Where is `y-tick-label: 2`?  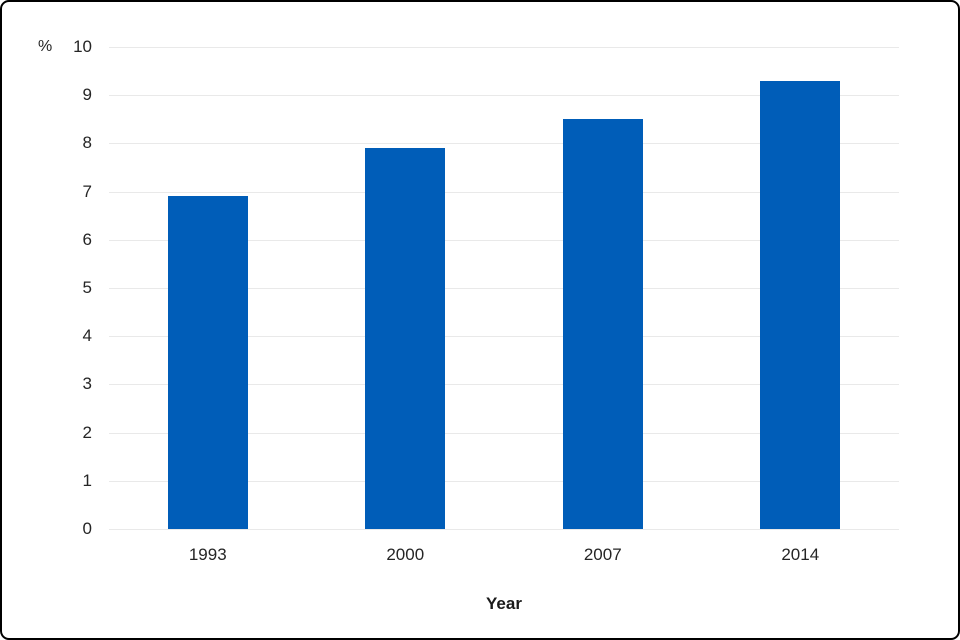
y-tick-label: 2 is located at coordinates (87, 432).